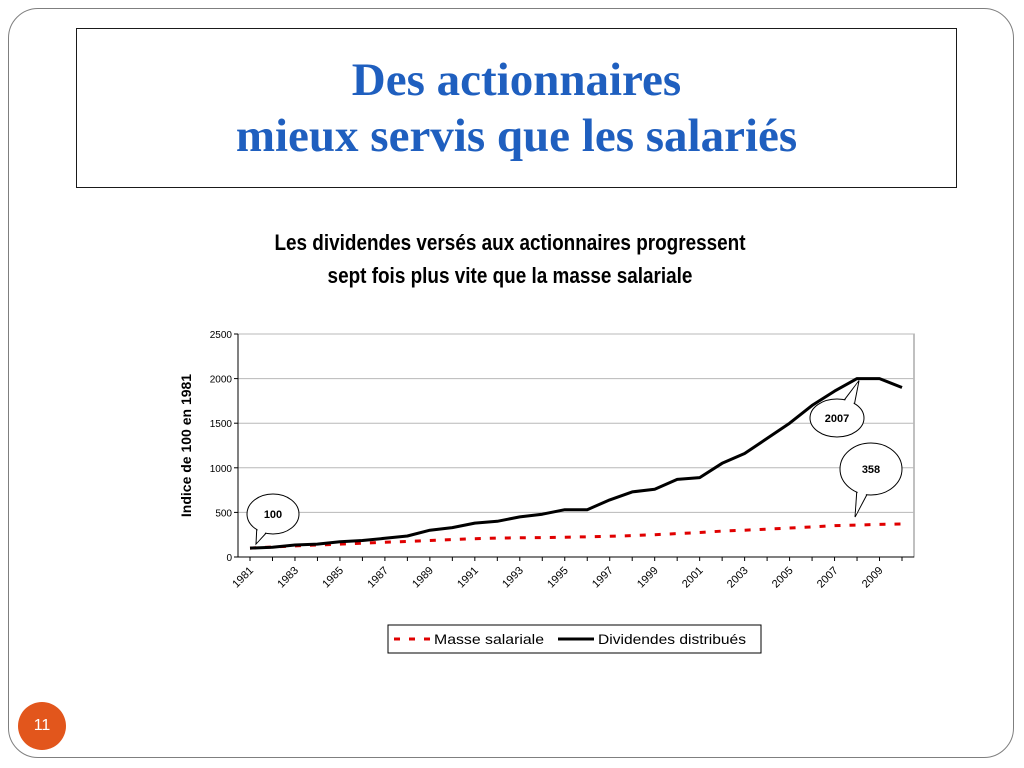 The image size is (1024, 768). I want to click on x-tick-label: 1993, so click(513, 578).